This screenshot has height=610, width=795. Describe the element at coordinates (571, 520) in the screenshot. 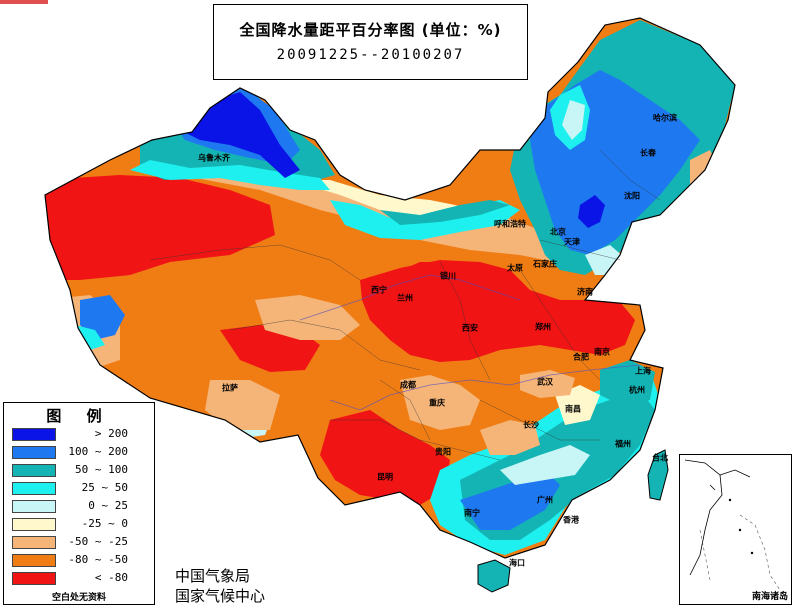

I see `city-label: 香港` at that location.